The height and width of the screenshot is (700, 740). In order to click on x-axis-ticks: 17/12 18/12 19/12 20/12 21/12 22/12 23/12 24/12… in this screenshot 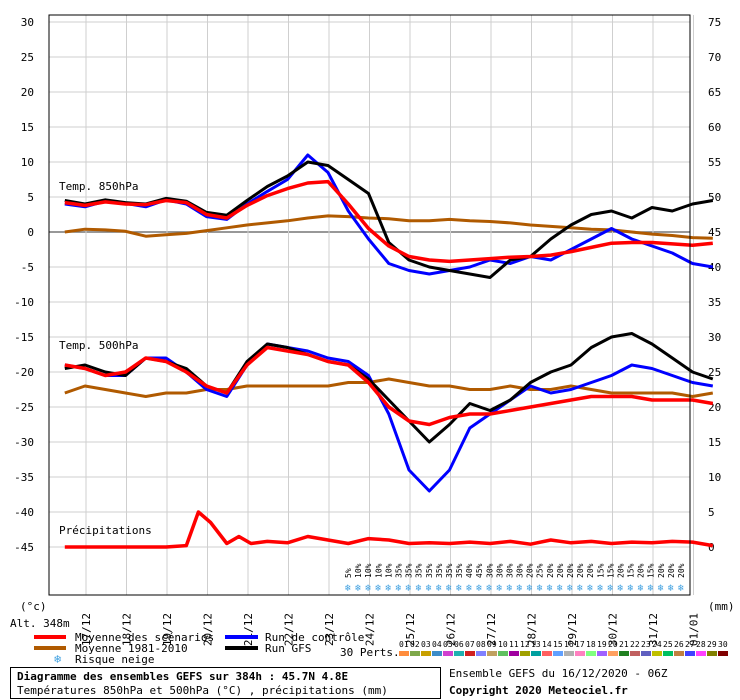, I will do `click(390, 629)`.